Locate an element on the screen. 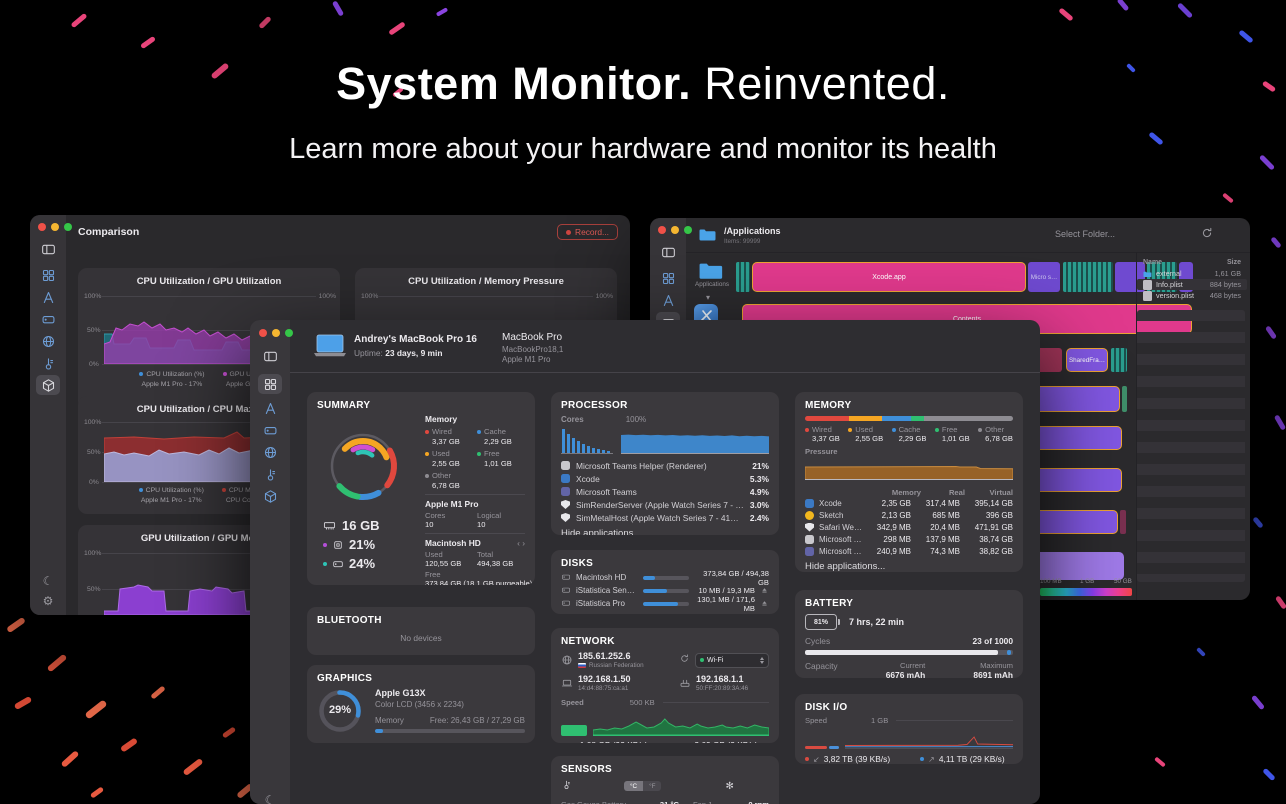  interface-select: Wi-Fi is located at coordinates (732, 660).